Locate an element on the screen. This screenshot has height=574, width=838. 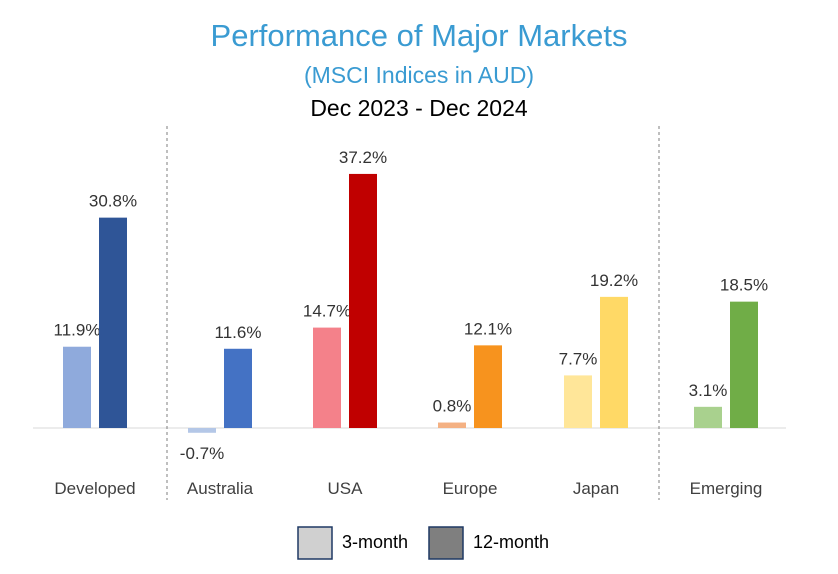
category-label-emerging: Emerging is located at coordinates (726, 488).